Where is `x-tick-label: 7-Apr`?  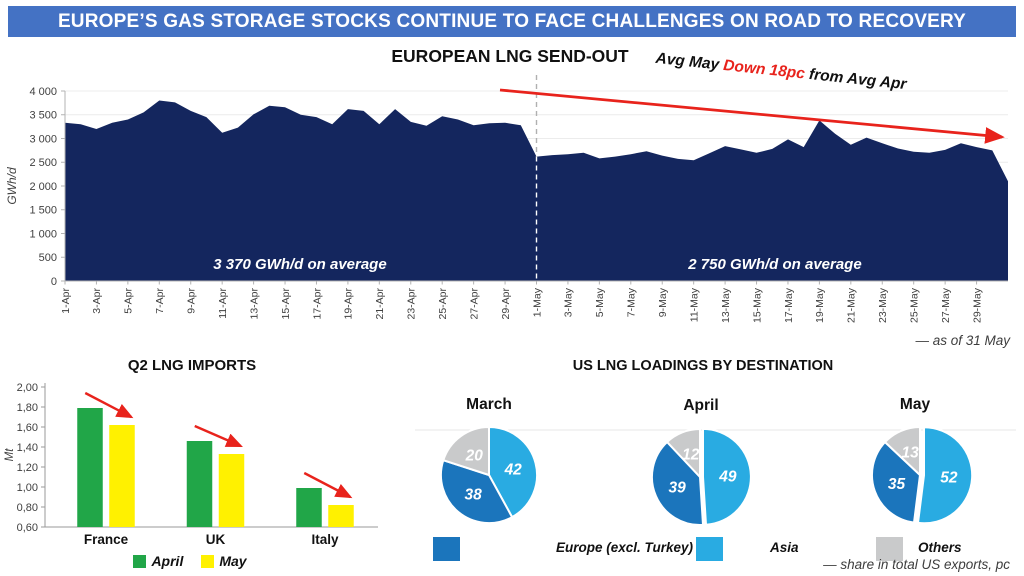
x-tick-label: 7-Apr is located at coordinates (160, 301).